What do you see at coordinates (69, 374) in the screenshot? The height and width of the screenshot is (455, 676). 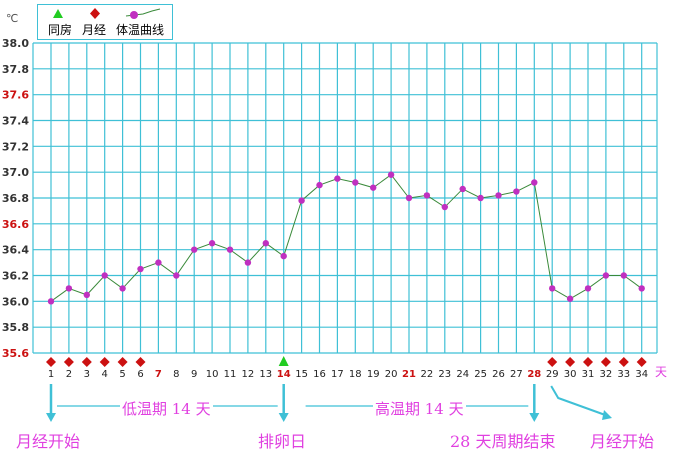 I see `x-tick-label: 2` at bounding box center [69, 374].